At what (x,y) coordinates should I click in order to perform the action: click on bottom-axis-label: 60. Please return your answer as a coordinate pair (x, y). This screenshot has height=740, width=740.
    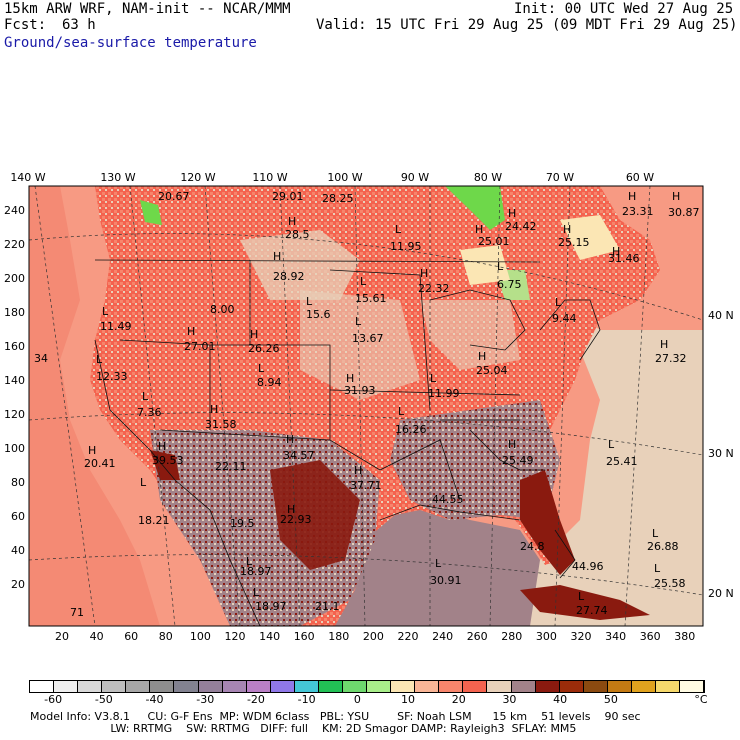
    Looking at the image, I should click on (131, 636).